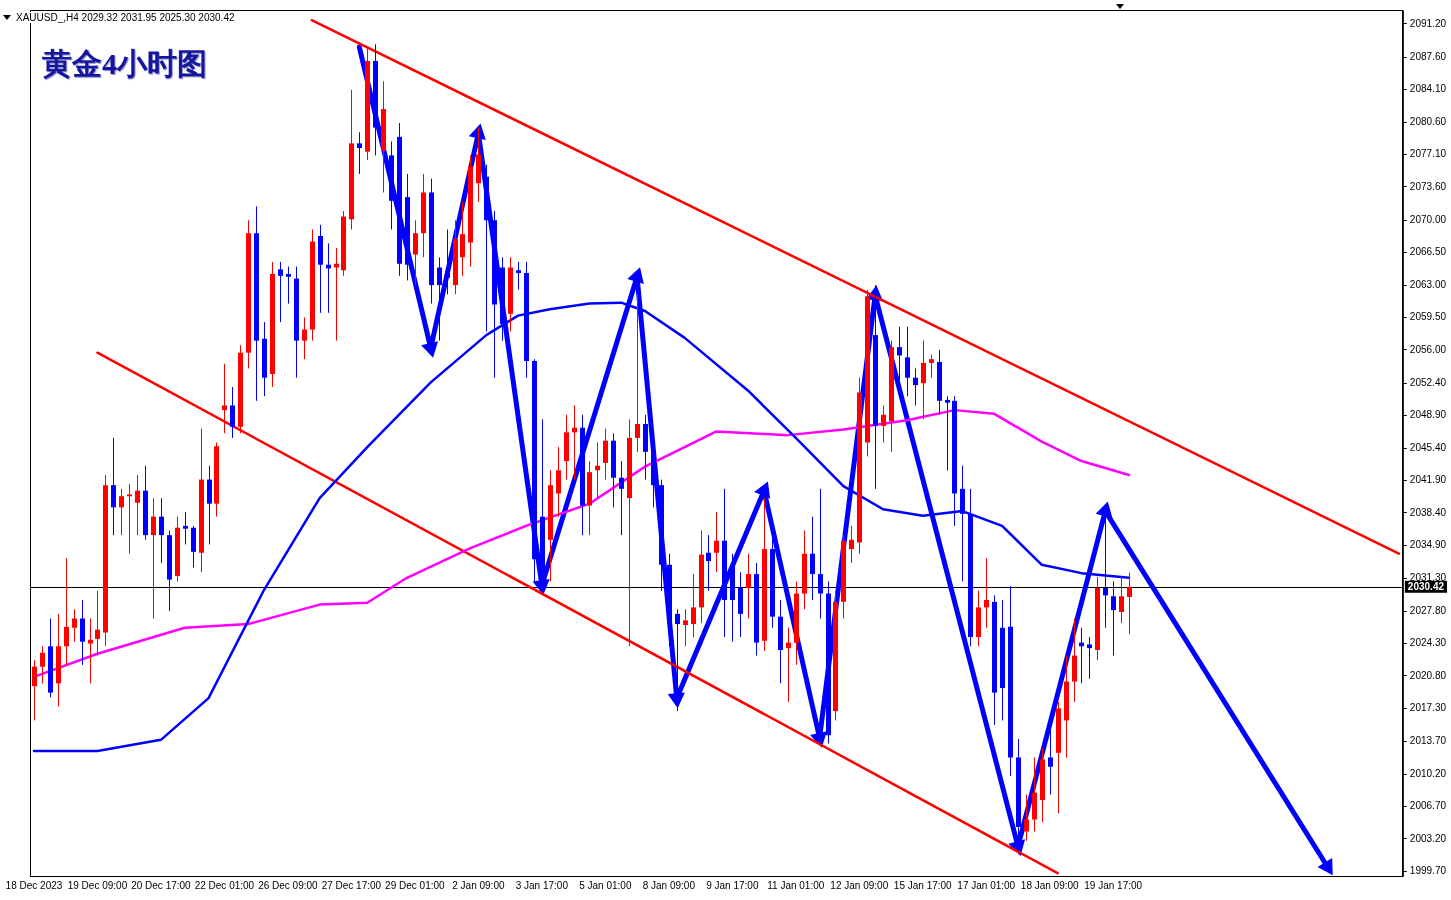 The height and width of the screenshot is (900, 1451). I want to click on y-tick-label: 2091.20, so click(1428, 23).